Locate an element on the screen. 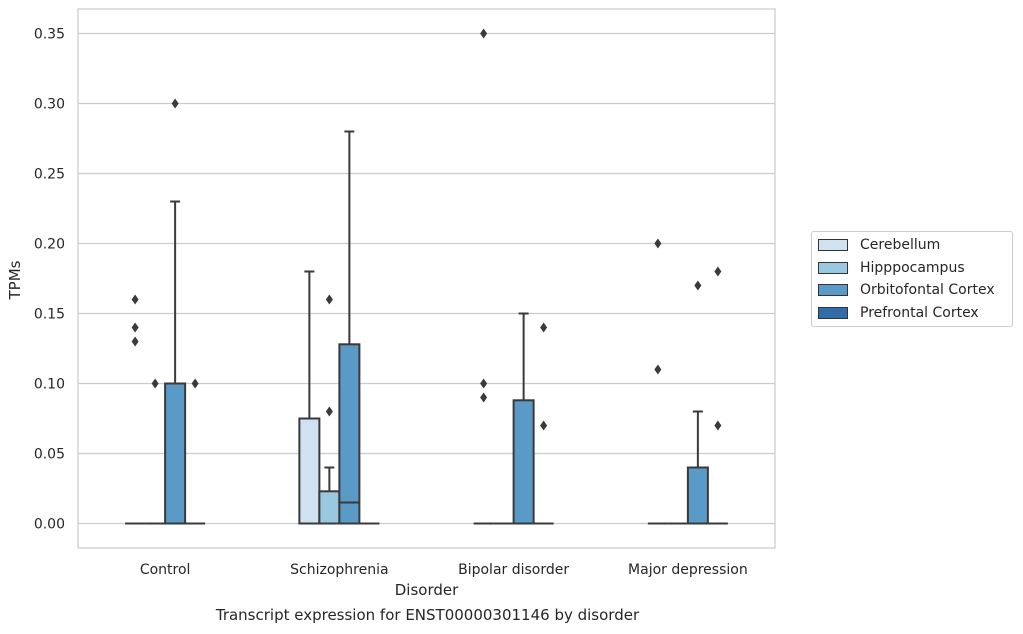 Image resolution: width=1023 pixels, height=634 pixels. y-axis-label: TPMs is located at coordinates (15, 280).